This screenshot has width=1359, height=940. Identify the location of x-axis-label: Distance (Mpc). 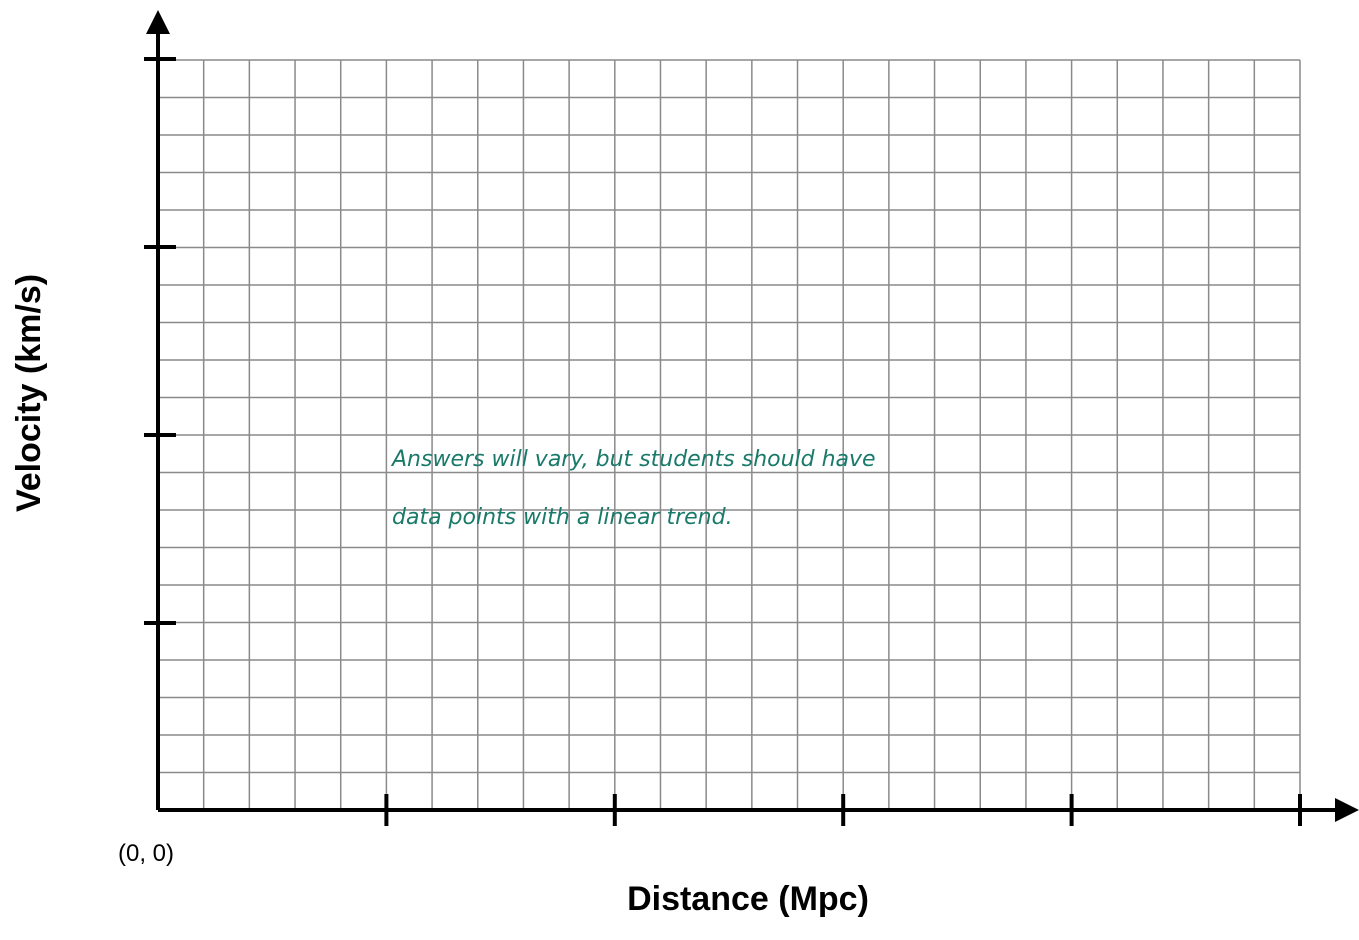
(748, 899).